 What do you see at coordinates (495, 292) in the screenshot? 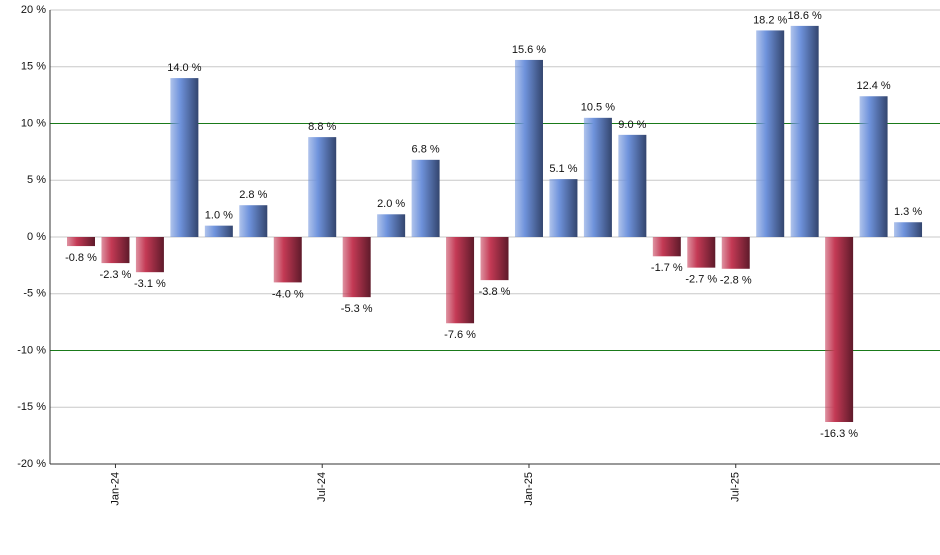
I see `value-label: -3.8 %` at bounding box center [495, 292].